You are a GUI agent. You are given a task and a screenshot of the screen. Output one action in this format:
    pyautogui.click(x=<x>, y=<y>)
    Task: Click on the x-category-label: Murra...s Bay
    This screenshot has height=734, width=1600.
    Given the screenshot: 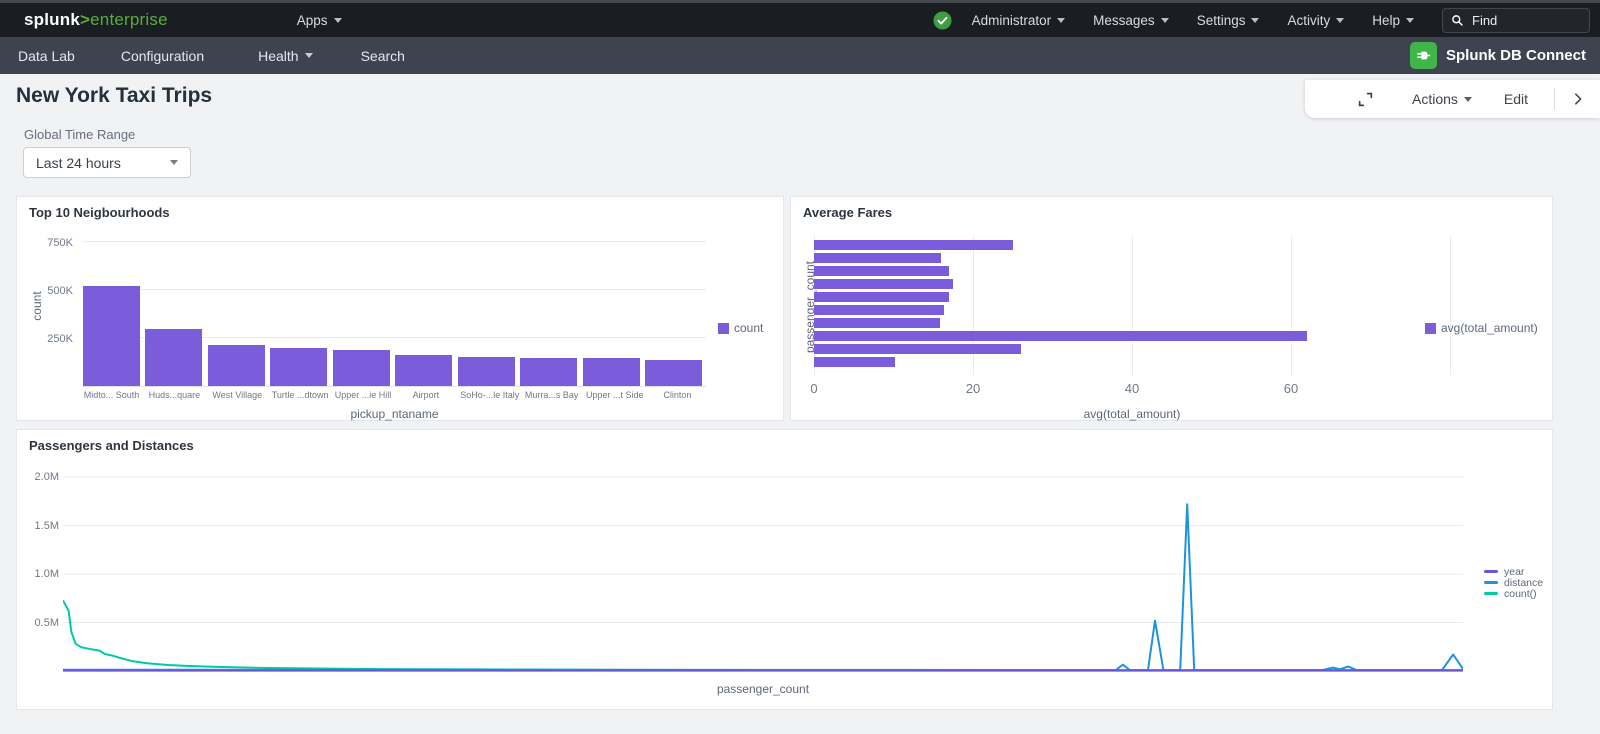 What is the action you would take?
    pyautogui.click(x=551, y=395)
    